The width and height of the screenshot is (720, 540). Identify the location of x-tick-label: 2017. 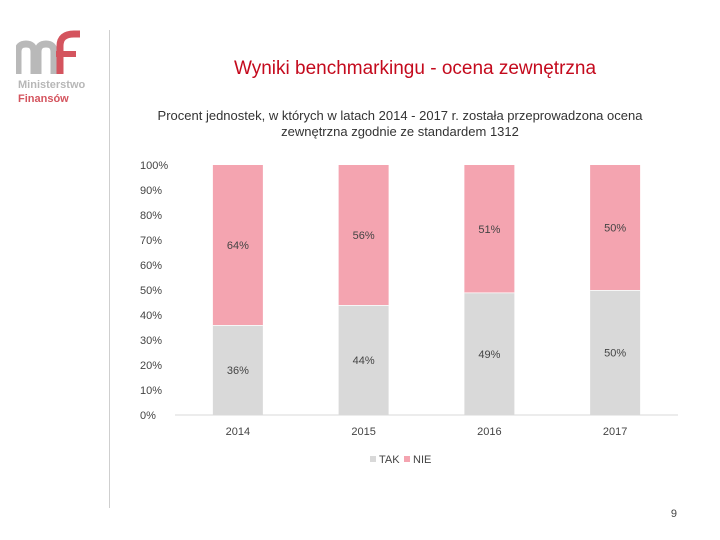
(615, 432).